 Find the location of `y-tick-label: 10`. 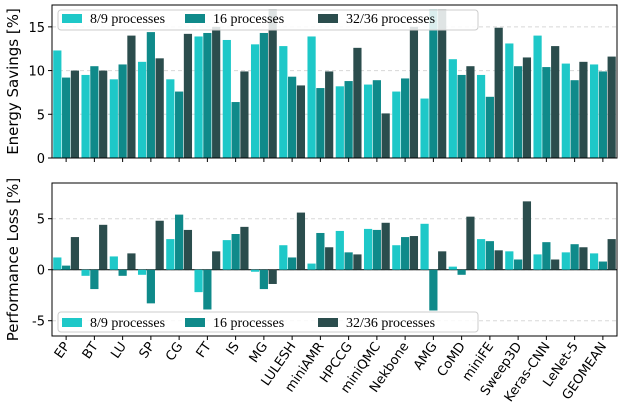

y-tick-label: 10 is located at coordinates (36, 72).